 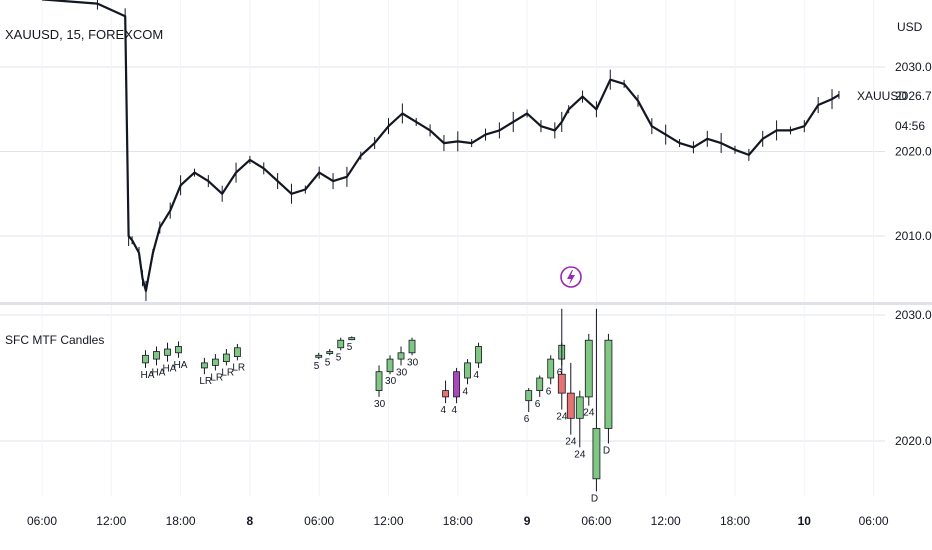 What do you see at coordinates (466, 303) in the screenshot?
I see `pane-separator` at bounding box center [466, 303].